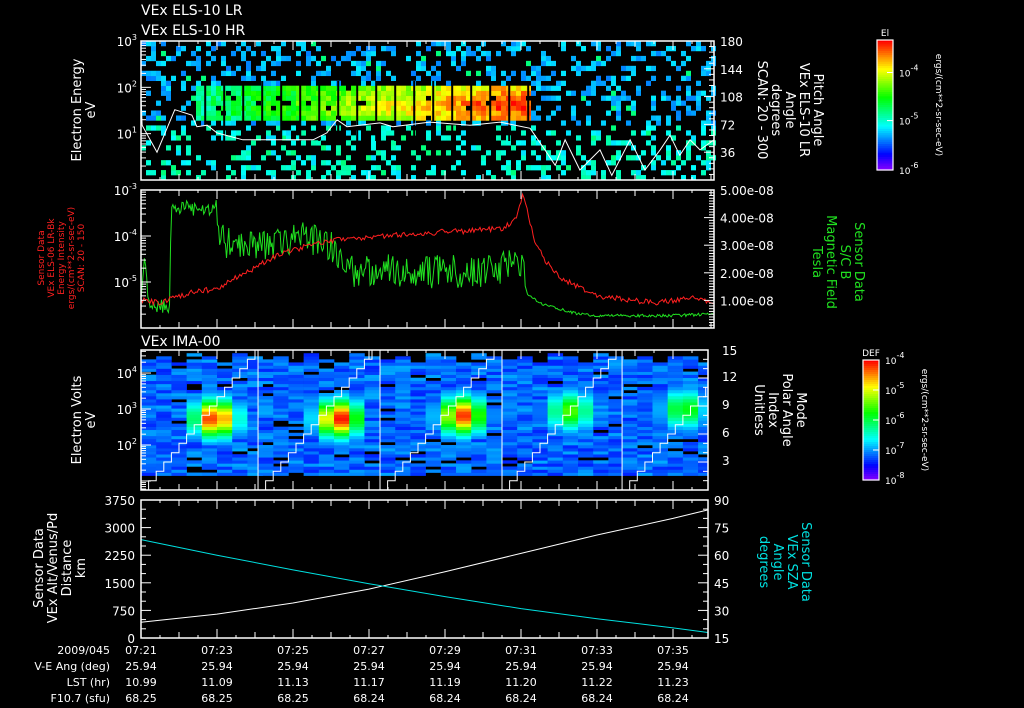 Image resolution: width=1024 pixels, height=708 pixels. I want to click on data-gap, so click(395, 111).